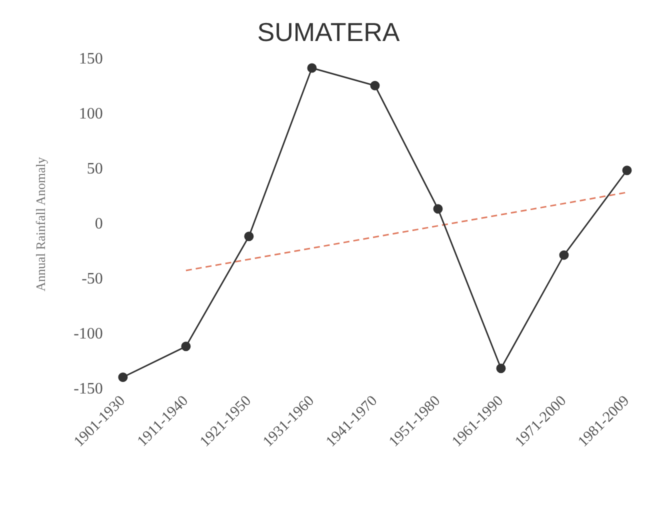  What do you see at coordinates (88, 389) in the screenshot?
I see `y-tick-label: -150` at bounding box center [88, 389].